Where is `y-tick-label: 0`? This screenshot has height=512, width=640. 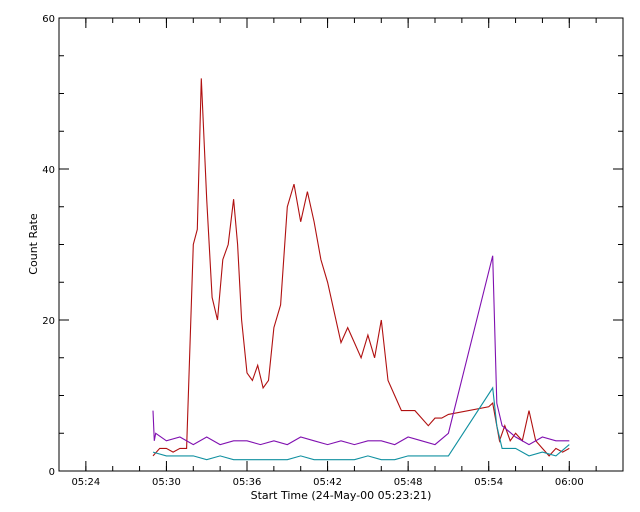
y-tick-label: 0 is located at coordinates (52, 472).